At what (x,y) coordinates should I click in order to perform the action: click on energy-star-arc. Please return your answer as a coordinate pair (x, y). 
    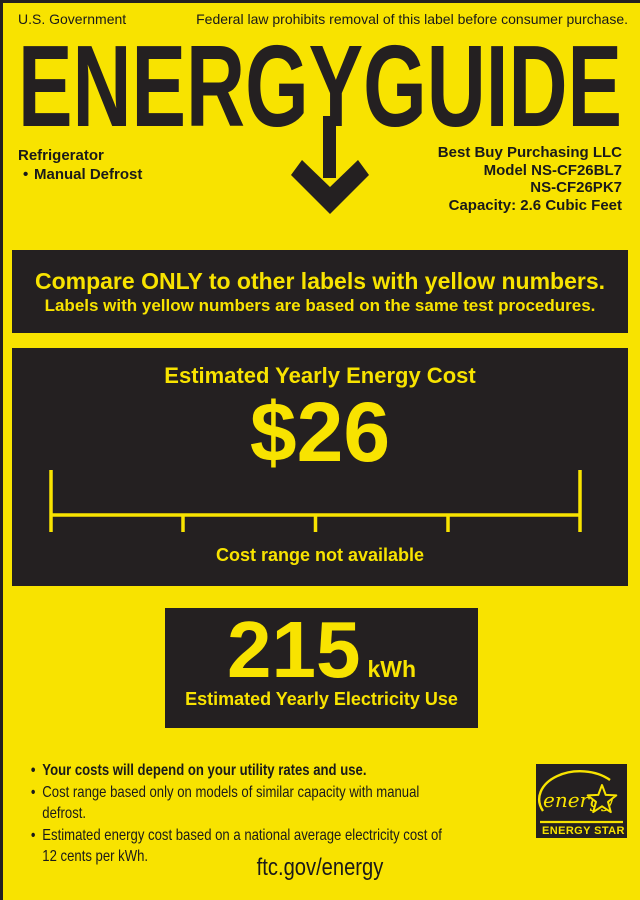
    Looking at the image, I should click on (574, 791).